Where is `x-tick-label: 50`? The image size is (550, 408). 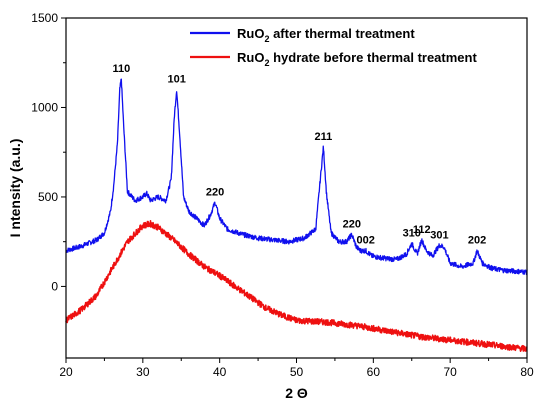
x-tick-label: 50 is located at coordinates (297, 372).